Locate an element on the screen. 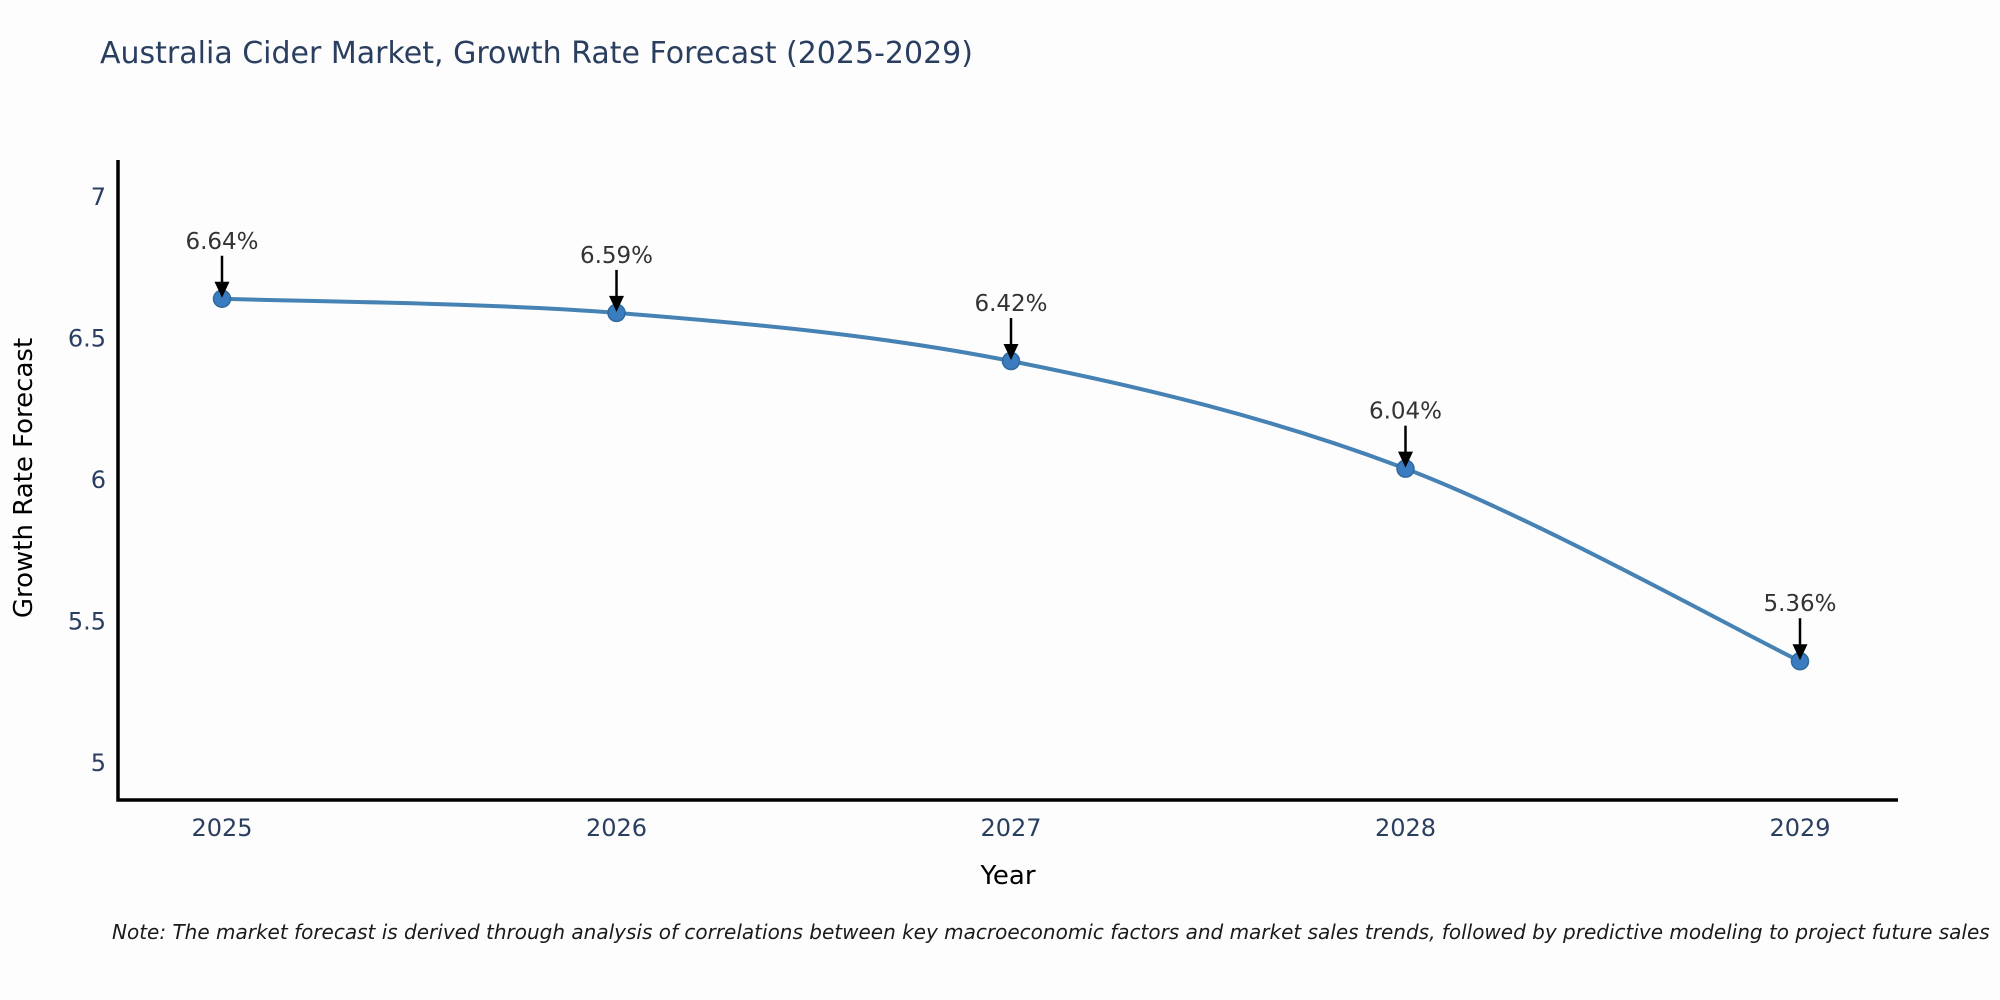  point-annotation: 6.42% is located at coordinates (1011, 326).